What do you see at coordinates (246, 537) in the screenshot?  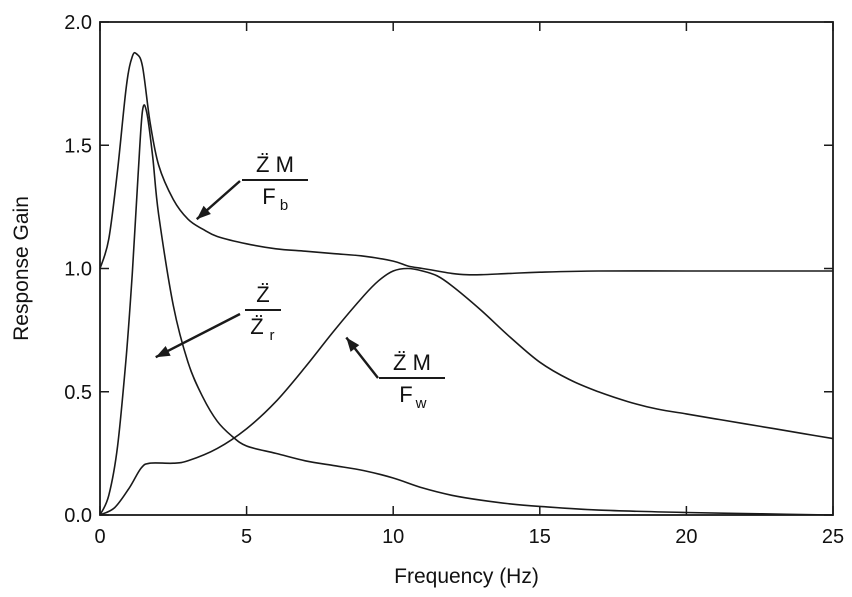 I see `x-tick-label: 5` at bounding box center [246, 537].